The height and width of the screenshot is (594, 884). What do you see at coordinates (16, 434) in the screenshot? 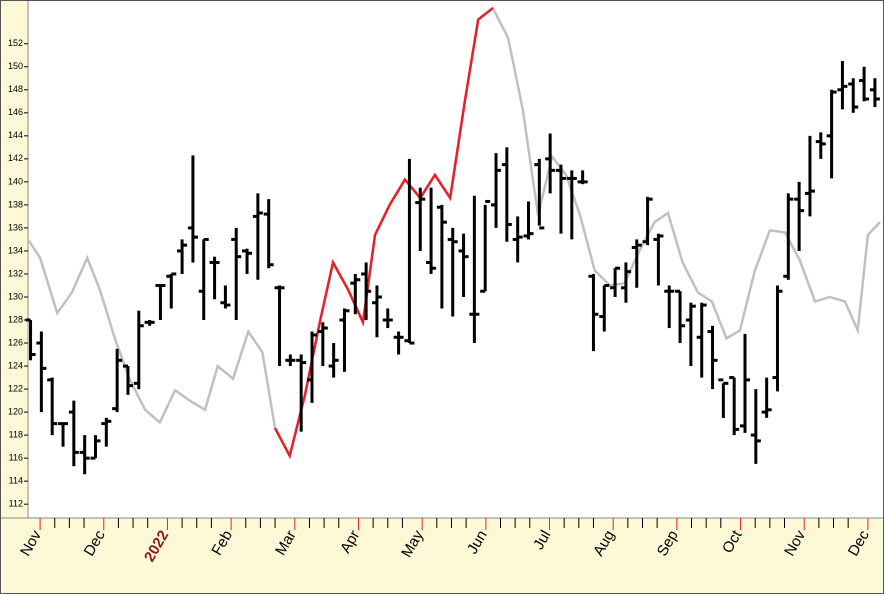
I see `y-tick-label: 118` at bounding box center [16, 434].